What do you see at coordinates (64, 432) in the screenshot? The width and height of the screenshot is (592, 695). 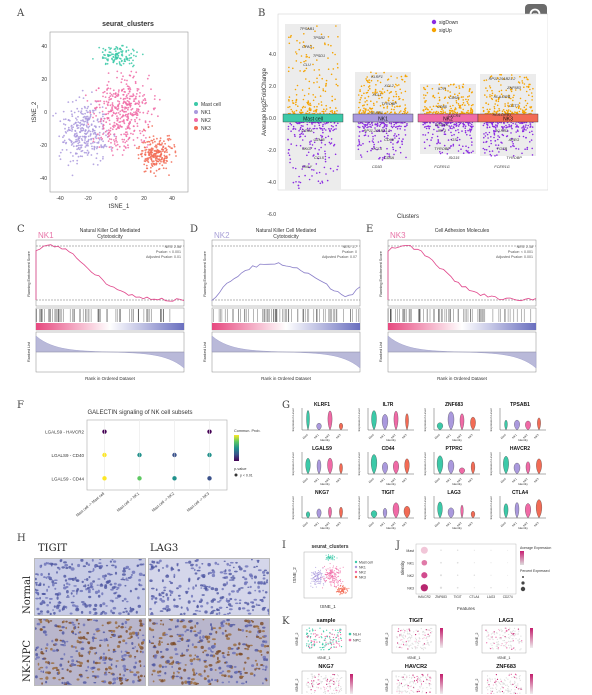 I see `f-row-label: LGALS9 - HAVCR2` at bounding box center [64, 432].